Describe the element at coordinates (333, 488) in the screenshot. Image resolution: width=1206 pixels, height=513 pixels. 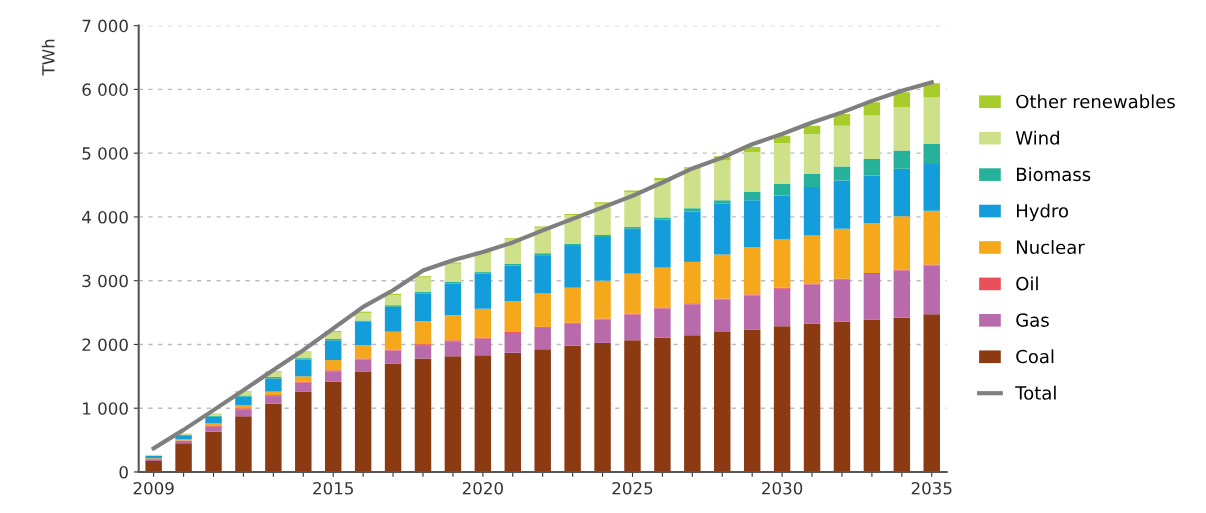
I see `x-tick-label: 2015` at that location.